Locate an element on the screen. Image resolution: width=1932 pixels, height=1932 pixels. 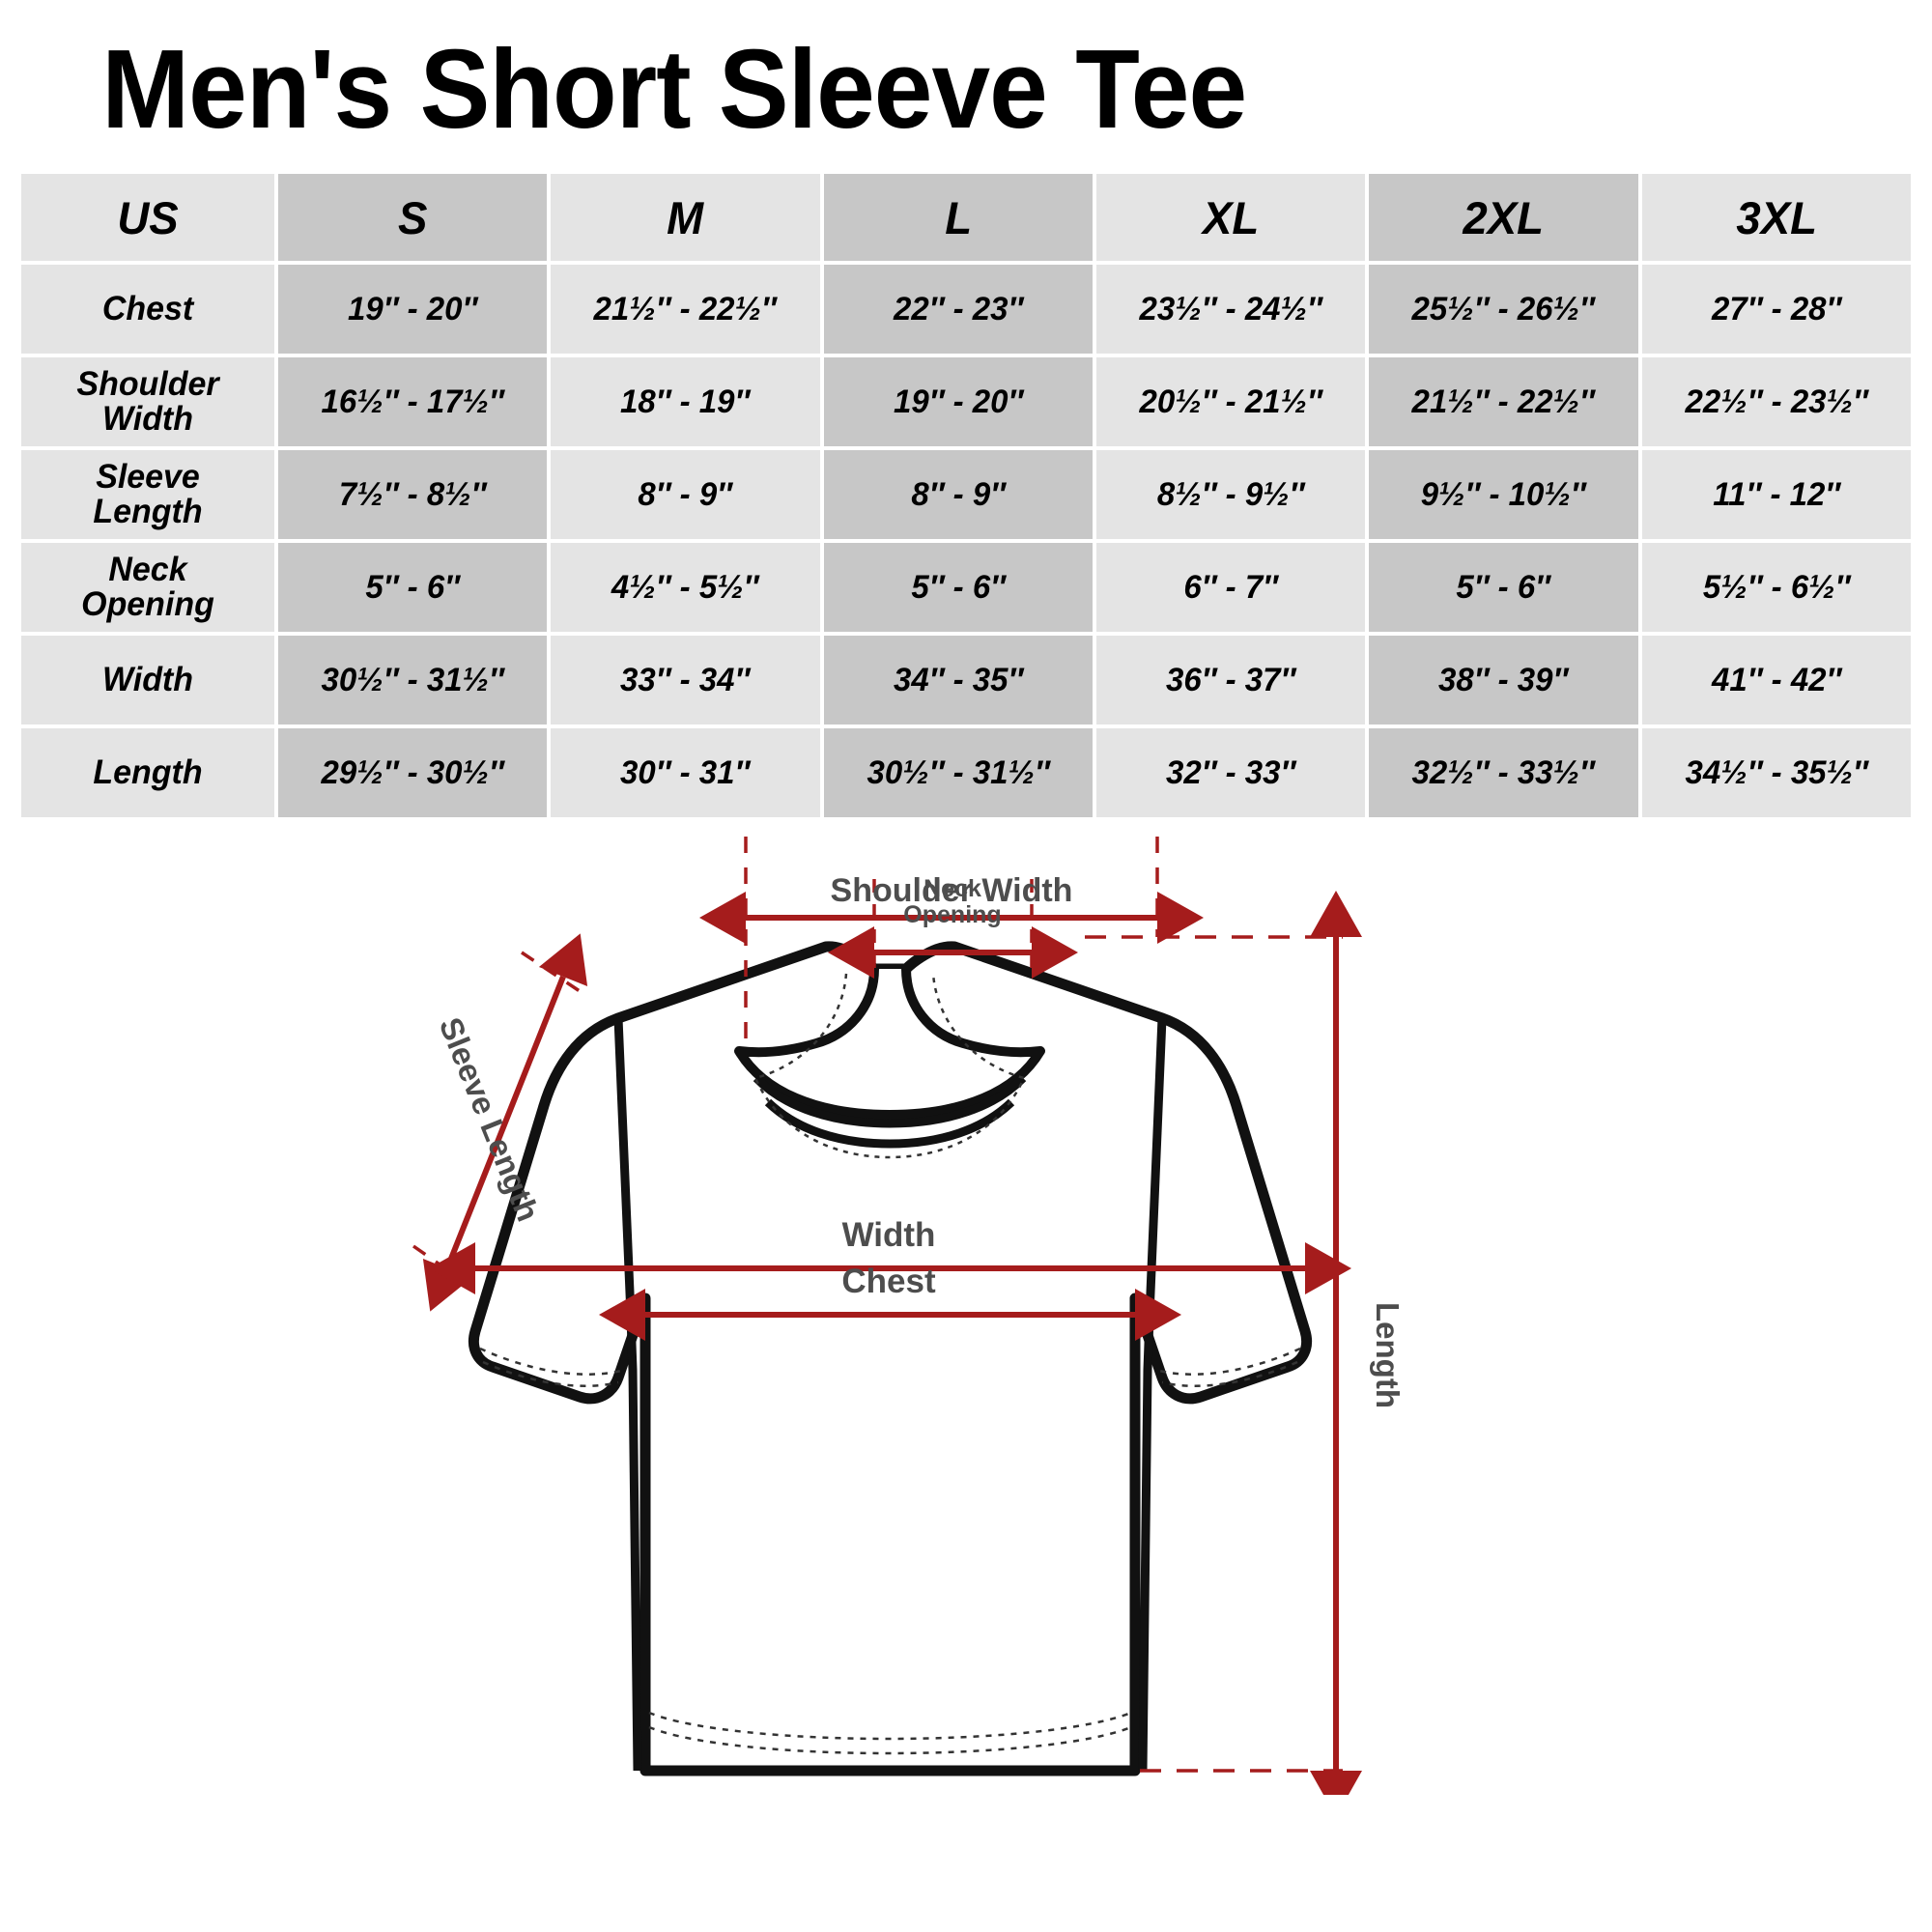
label-neck-opening-line1: Neck is located at coordinates (952, 888).